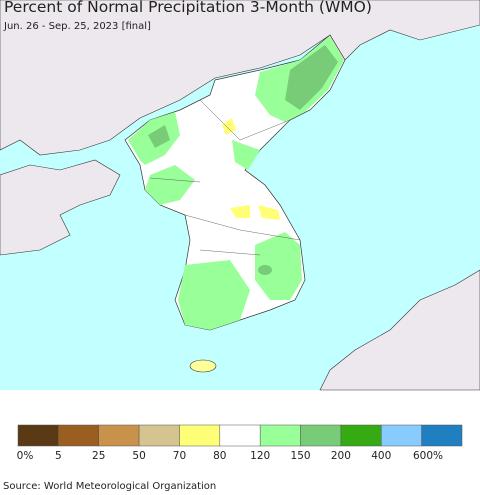 The image size is (480, 495). Describe the element at coordinates (341, 456) in the screenshot. I see `legend-label: 200` at that location.